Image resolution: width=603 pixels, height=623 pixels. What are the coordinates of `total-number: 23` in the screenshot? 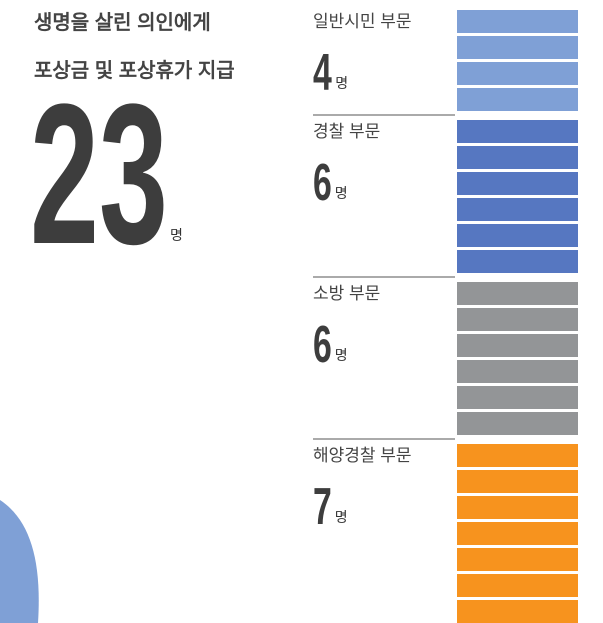 It's located at (99, 175).